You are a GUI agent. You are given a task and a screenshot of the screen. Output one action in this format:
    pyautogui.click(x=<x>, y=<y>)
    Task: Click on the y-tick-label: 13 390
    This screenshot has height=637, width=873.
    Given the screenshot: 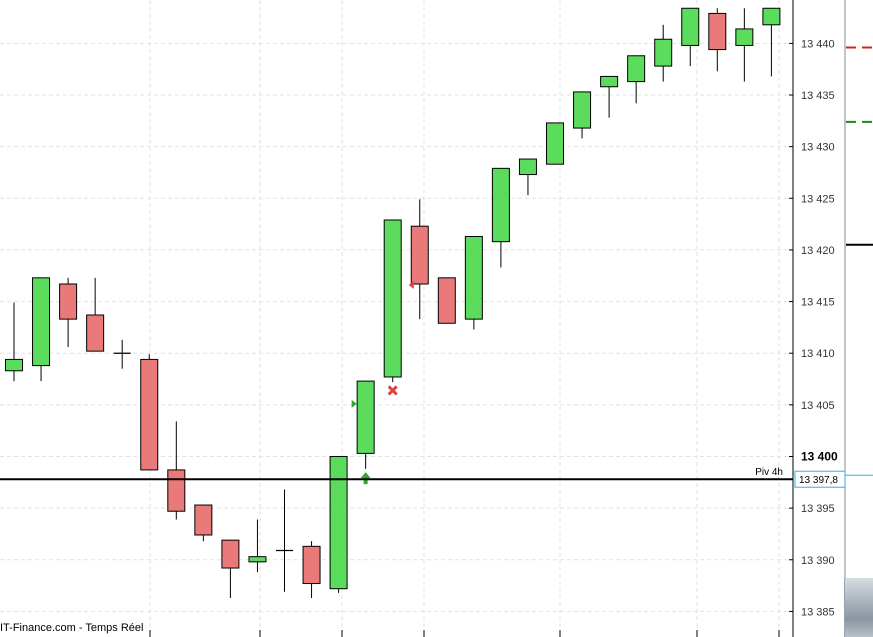 What is the action you would take?
    pyautogui.click(x=818, y=561)
    